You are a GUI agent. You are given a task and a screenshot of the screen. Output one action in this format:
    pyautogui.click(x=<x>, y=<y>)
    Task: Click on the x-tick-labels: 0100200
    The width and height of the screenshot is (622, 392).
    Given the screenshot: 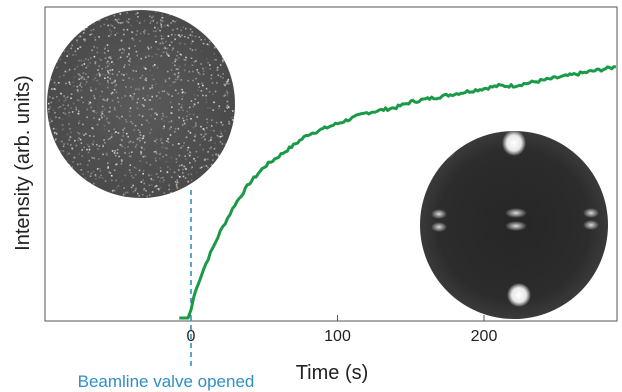 What is the action you would take?
    pyautogui.click(x=342, y=336)
    